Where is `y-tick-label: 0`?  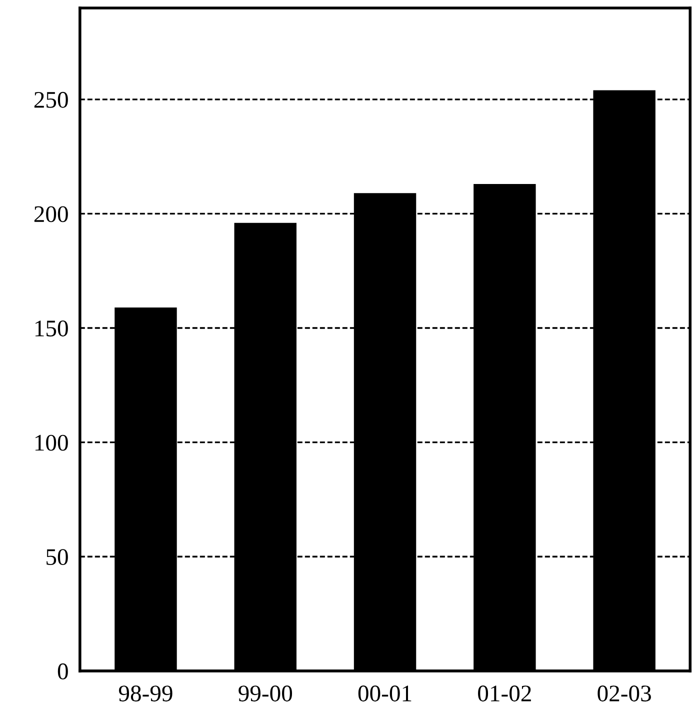
y-tick-label: 0 is located at coordinates (63, 671).